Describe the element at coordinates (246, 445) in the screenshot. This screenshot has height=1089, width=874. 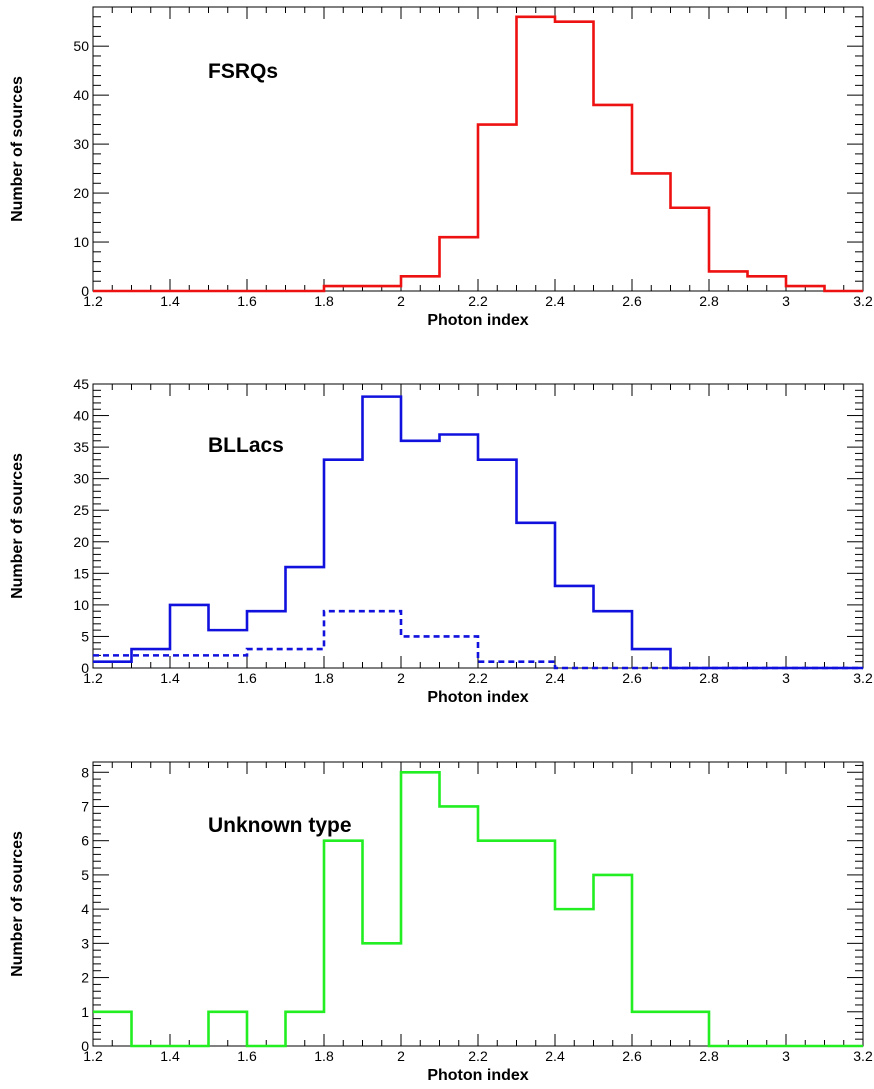
I see `panel-label: BLLacs` at that location.